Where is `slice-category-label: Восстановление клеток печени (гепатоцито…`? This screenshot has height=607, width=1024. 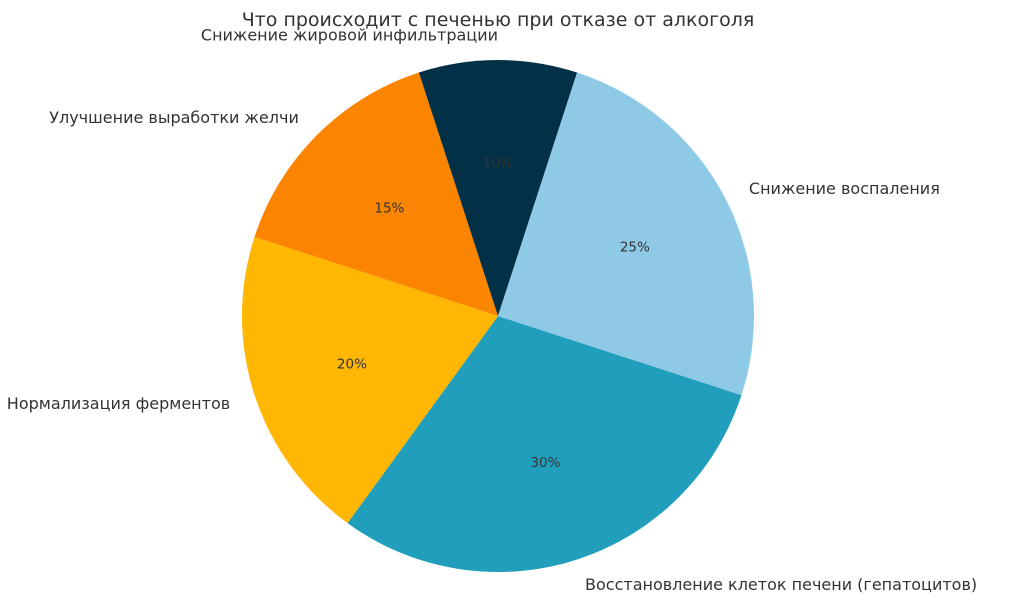 slice-category-label: Восстановление клеток печени (гепатоцито… is located at coordinates (781, 584).